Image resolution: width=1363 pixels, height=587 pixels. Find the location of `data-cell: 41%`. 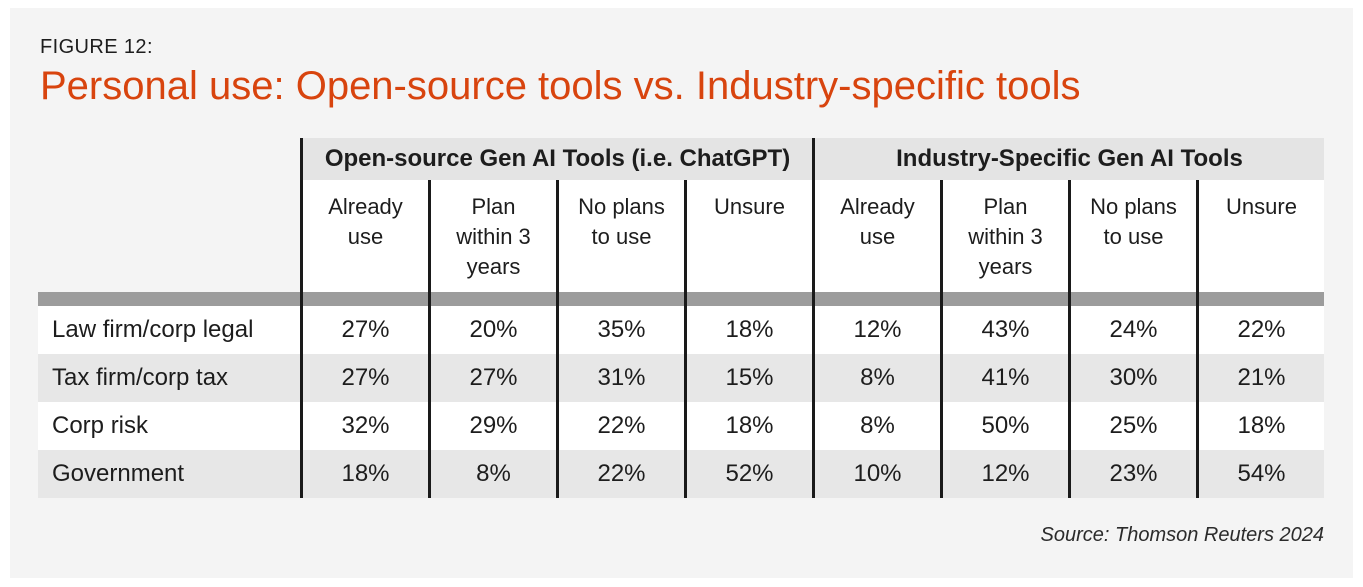

data-cell: 41% is located at coordinates (1004, 378).